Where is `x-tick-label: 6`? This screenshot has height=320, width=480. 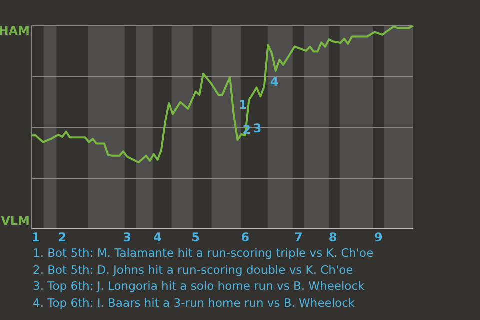 x-tick-label: 6 is located at coordinates (245, 237).